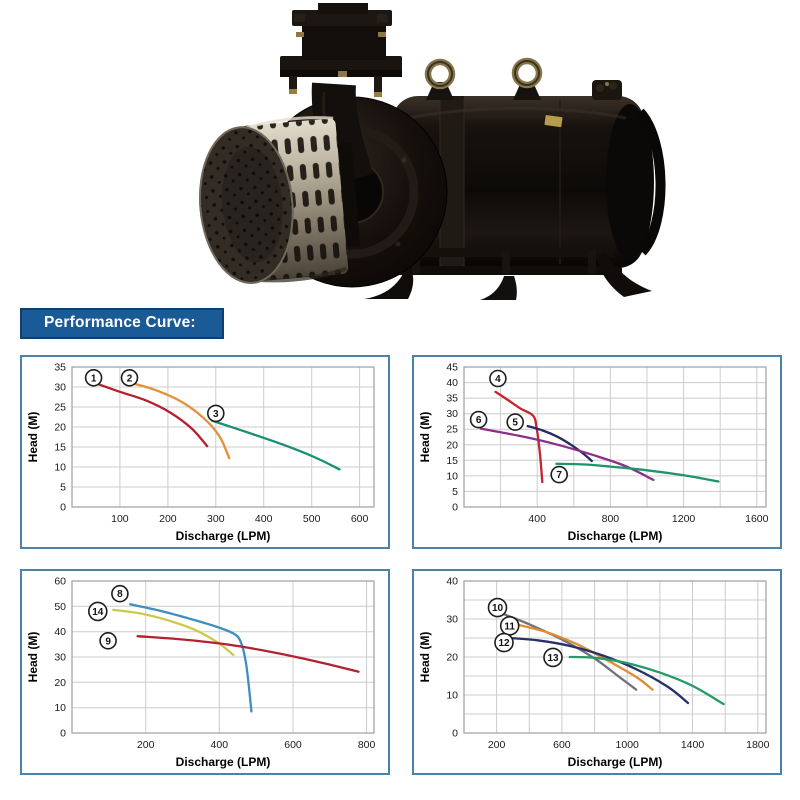 This screenshot has height=800, width=800. What do you see at coordinates (130, 378) in the screenshot?
I see `svg-text: 2` at bounding box center [130, 378].